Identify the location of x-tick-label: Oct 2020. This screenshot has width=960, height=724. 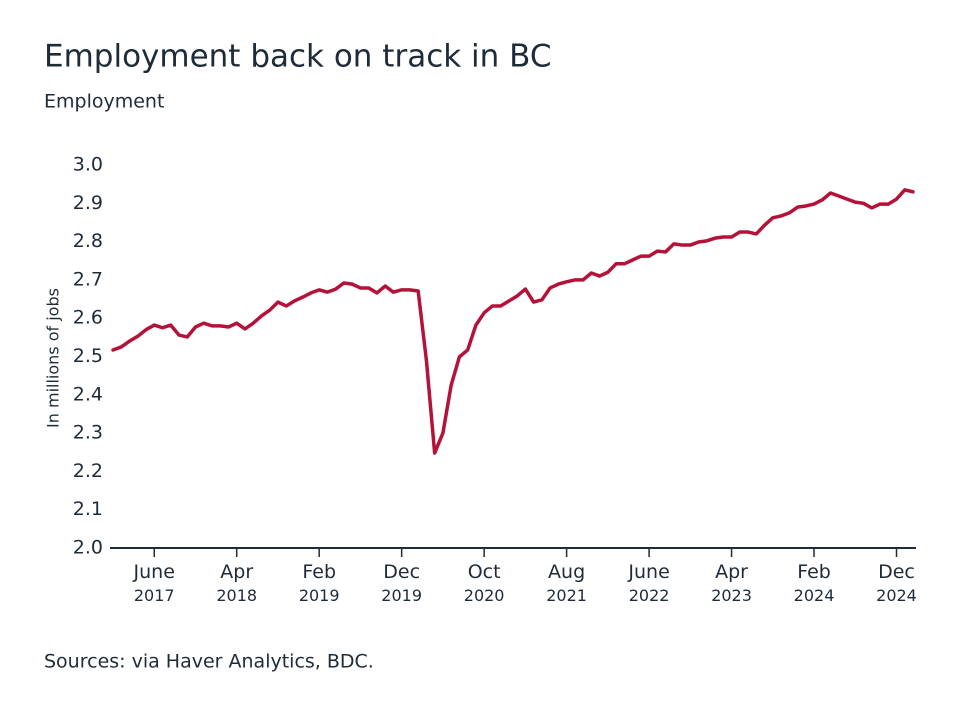
(484, 583).